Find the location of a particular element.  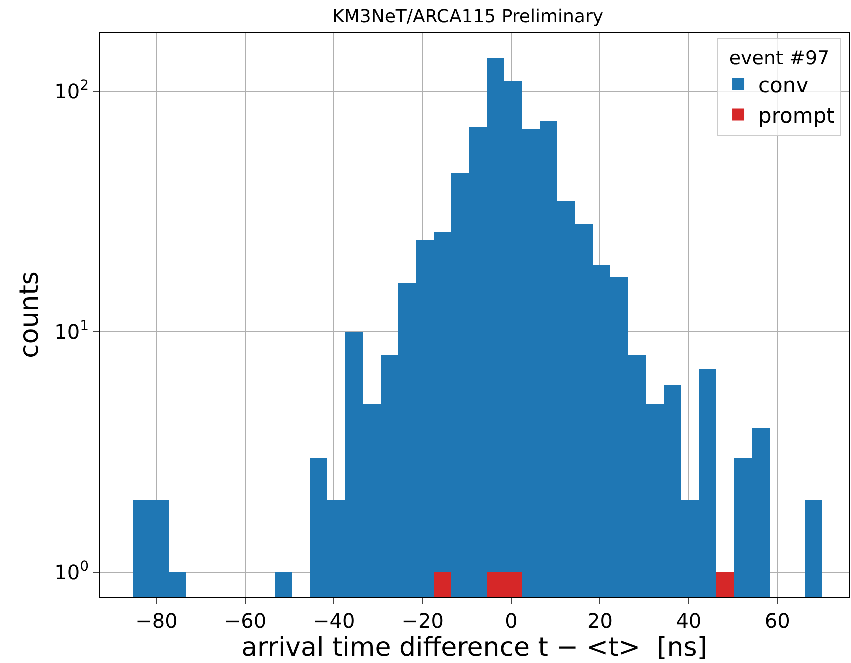

x-tick-label: −20 is located at coordinates (423, 621).